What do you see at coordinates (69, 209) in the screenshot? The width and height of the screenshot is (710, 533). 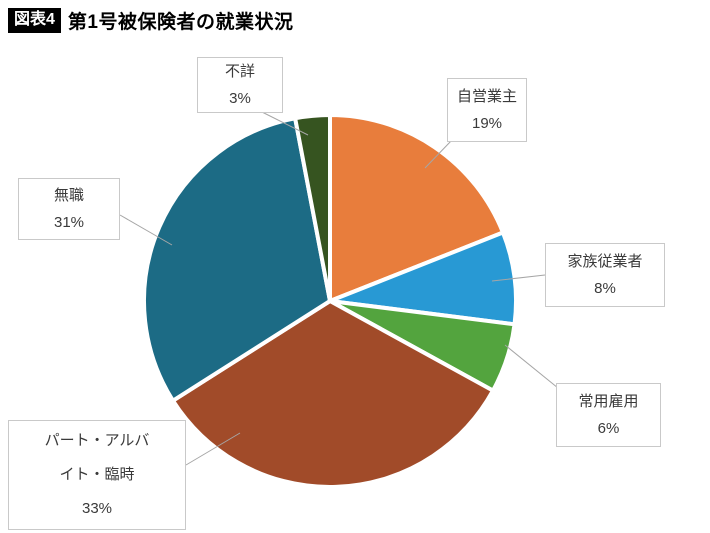 I see `callout-unemployed: 無職 31%` at bounding box center [69, 209].